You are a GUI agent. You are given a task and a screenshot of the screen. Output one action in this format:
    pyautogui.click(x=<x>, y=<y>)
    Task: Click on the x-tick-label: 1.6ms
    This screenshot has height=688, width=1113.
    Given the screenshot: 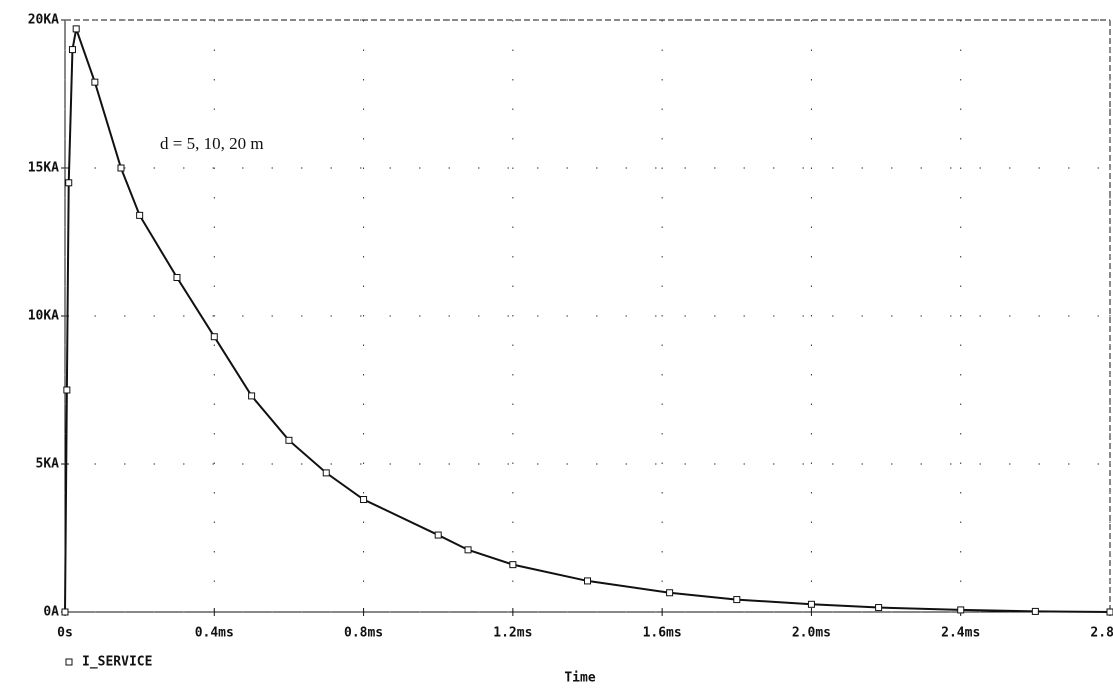 What is the action you would take?
    pyautogui.click(x=662, y=633)
    